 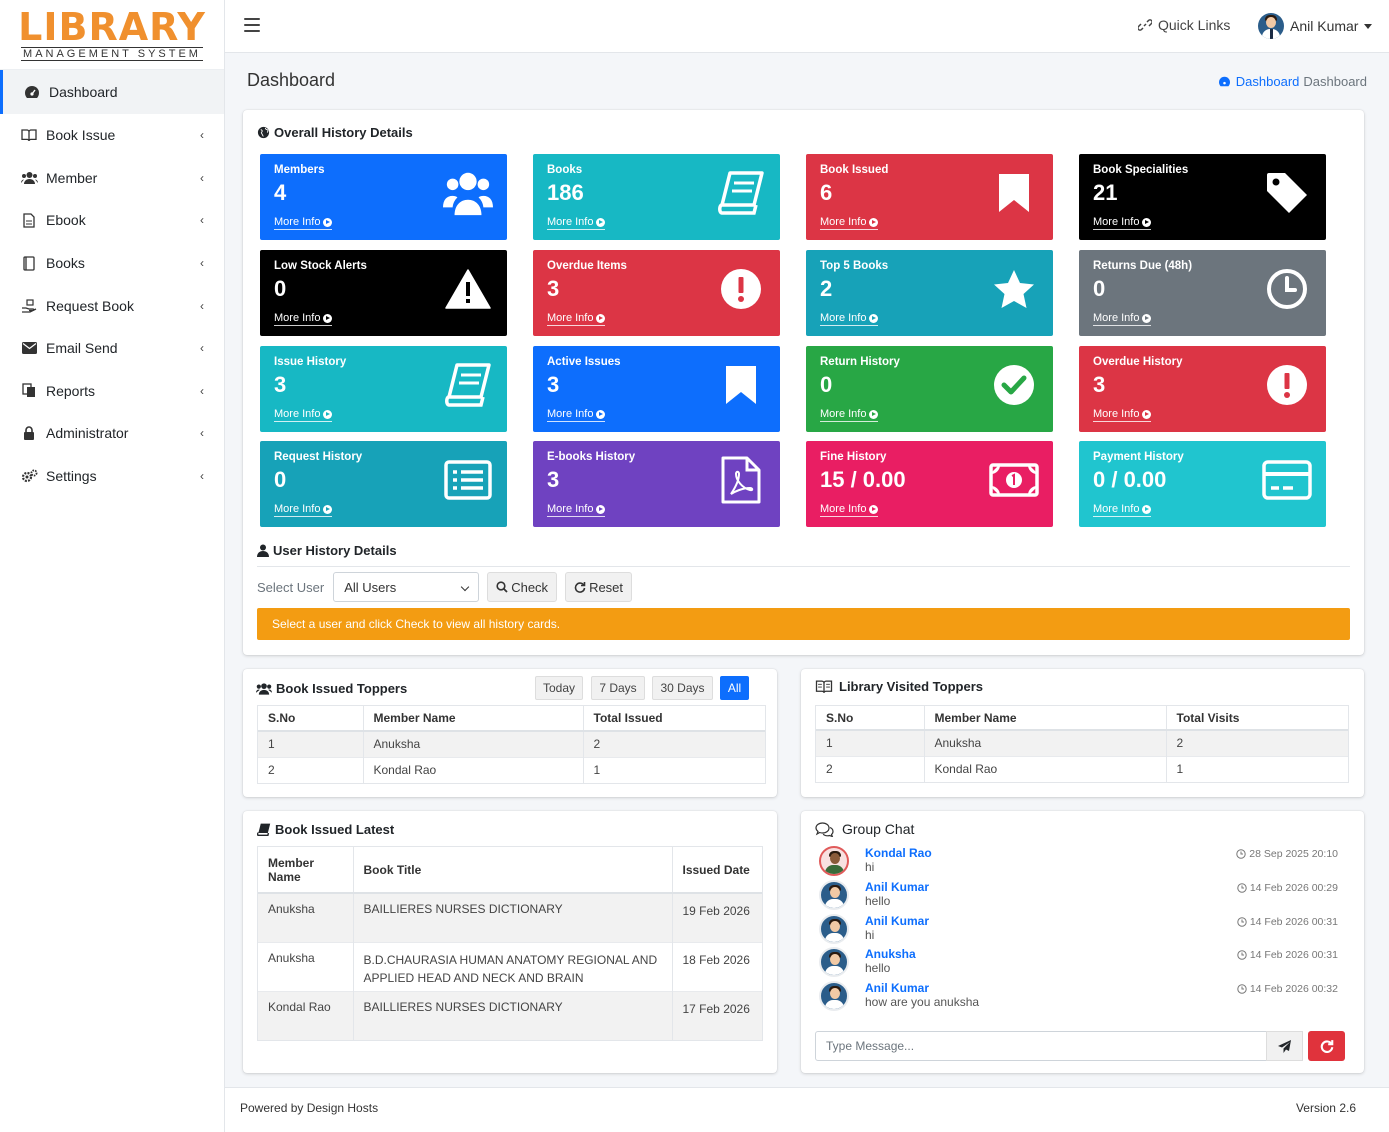 I want to click on user-history-title: User History Details, so click(x=327, y=550).